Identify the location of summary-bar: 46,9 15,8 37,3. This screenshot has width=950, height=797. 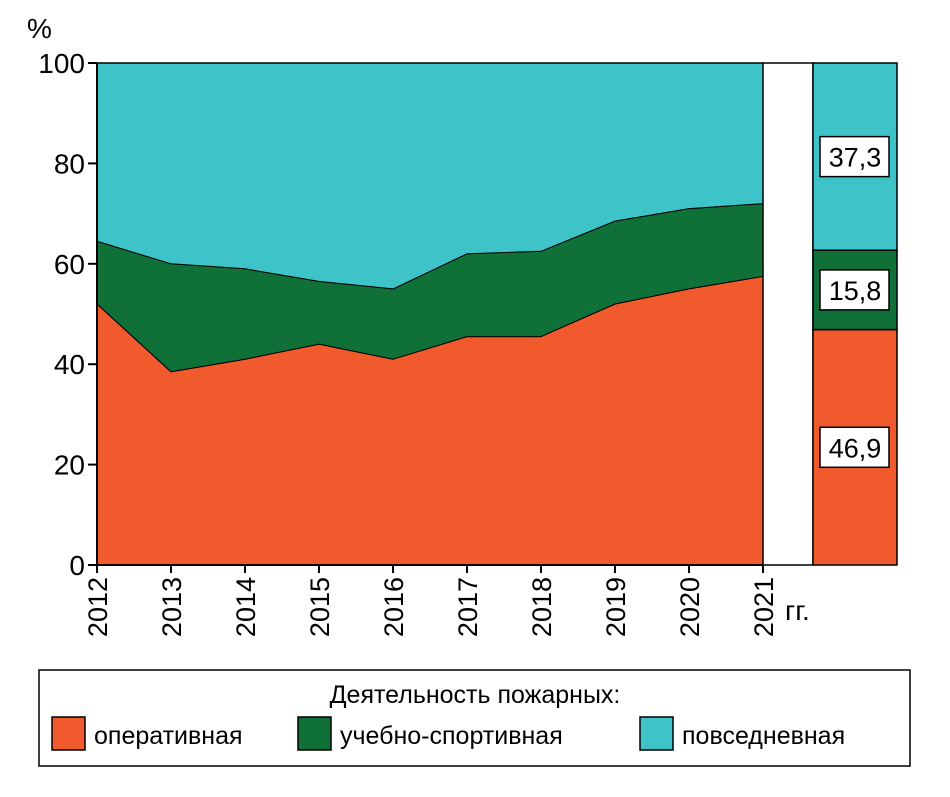
(830, 314).